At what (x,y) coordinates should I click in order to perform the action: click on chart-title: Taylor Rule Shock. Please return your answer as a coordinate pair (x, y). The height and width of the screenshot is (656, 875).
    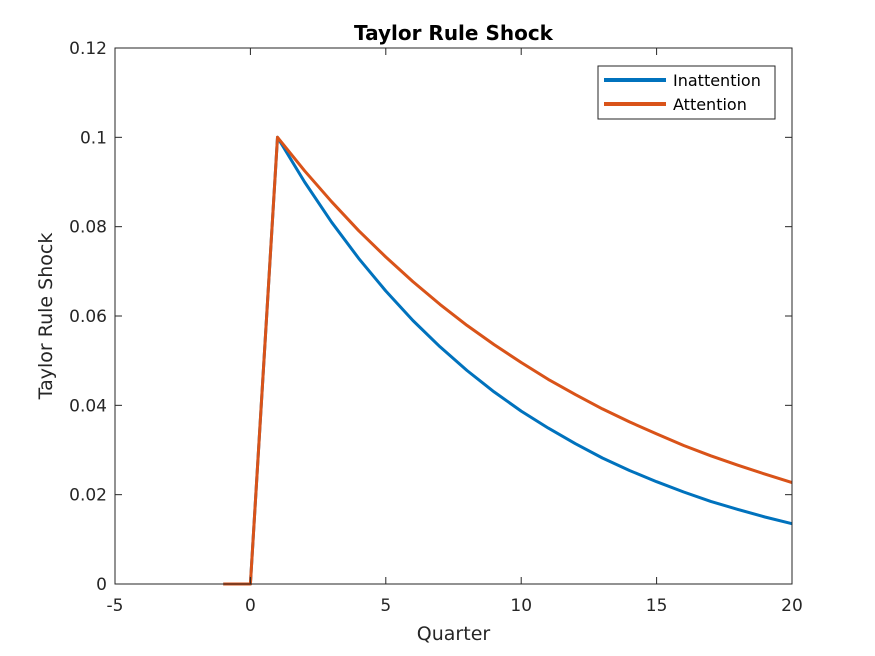
    Looking at the image, I should click on (454, 33).